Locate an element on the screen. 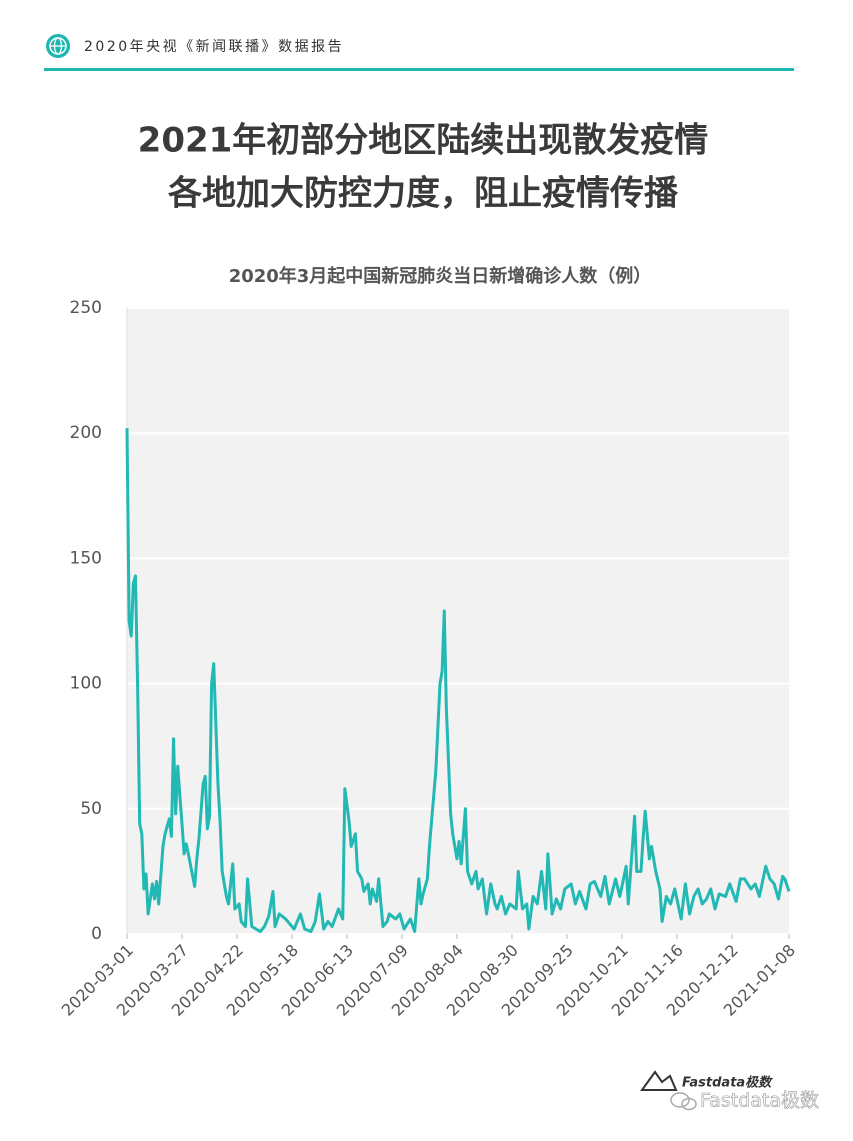 The width and height of the screenshot is (853, 1141). wechat-icon is located at coordinates (683, 1101).